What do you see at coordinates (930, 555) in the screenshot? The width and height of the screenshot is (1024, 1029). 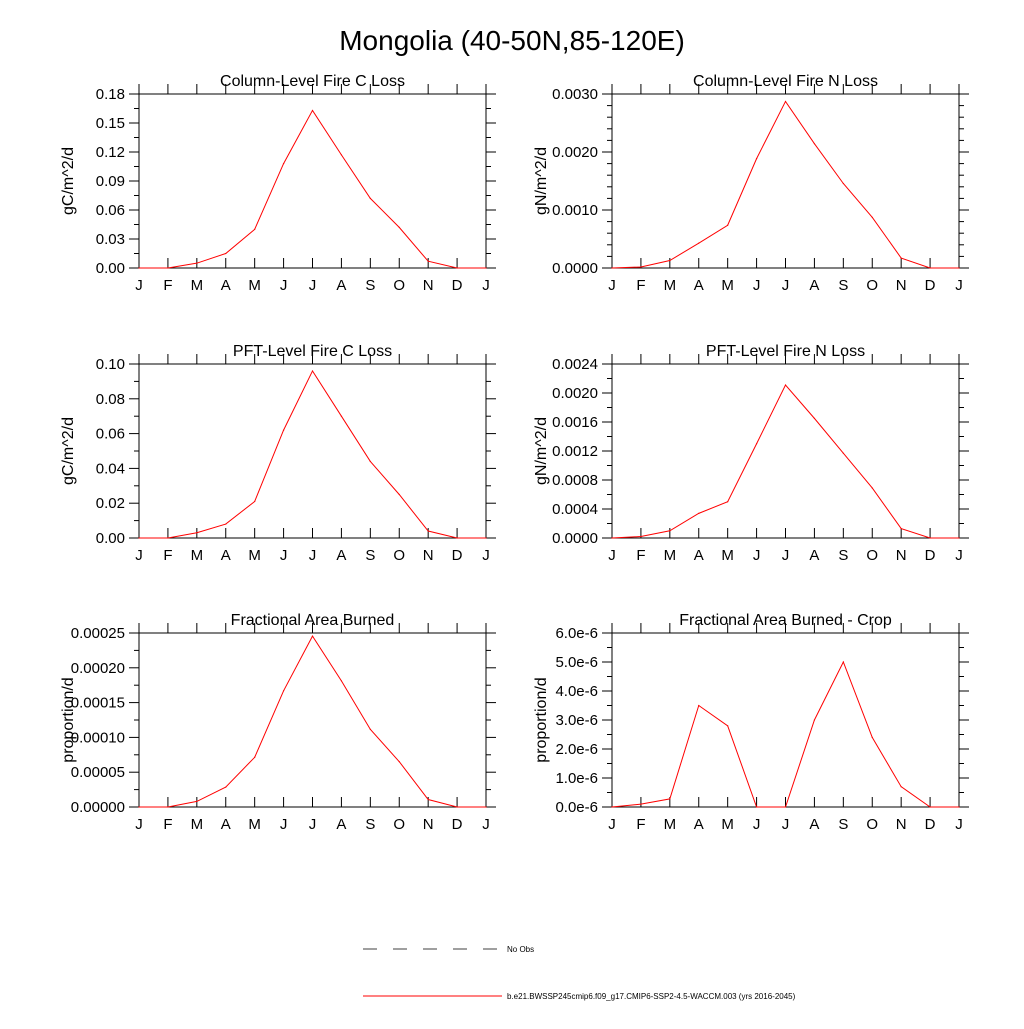 I see `x-tick-label: D` at bounding box center [930, 555].